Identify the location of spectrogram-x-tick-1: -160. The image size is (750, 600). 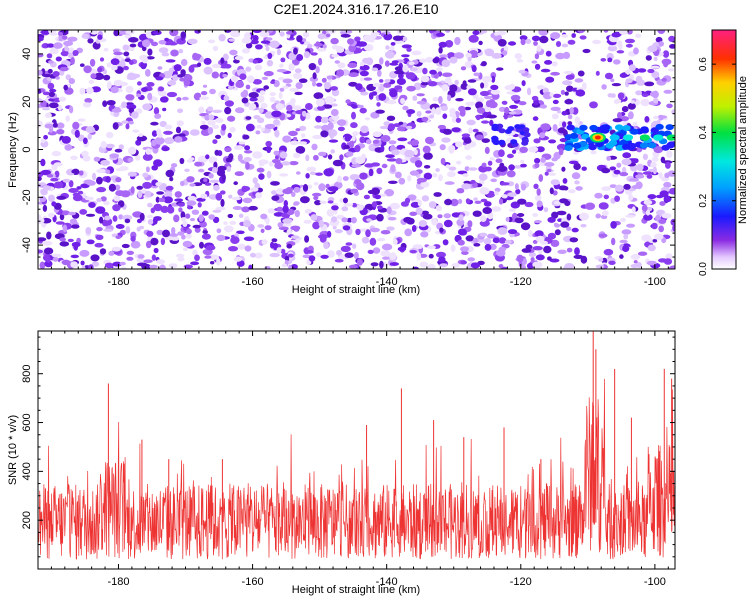
(253, 159).